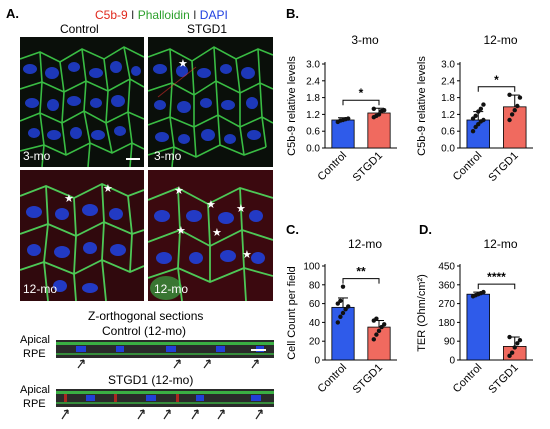 The image size is (550, 429). What do you see at coordinates (452, 361) in the screenshot?
I see `y-tick-label: 0` at bounding box center [452, 361].